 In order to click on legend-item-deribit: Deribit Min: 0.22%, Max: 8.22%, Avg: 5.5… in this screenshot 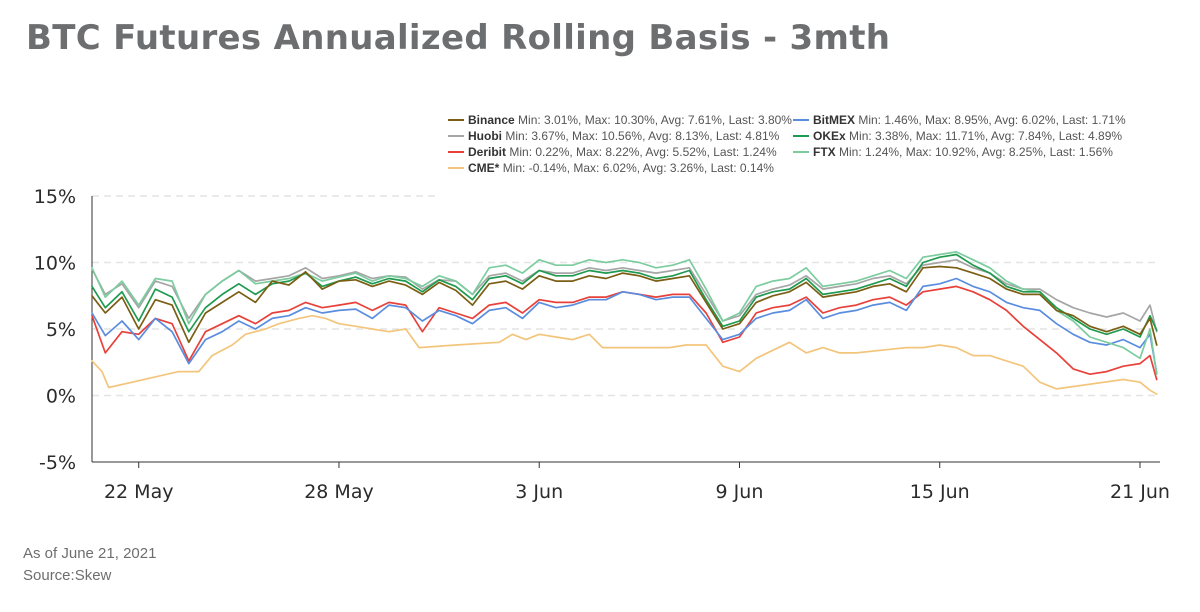, I will do `click(612, 152)`.